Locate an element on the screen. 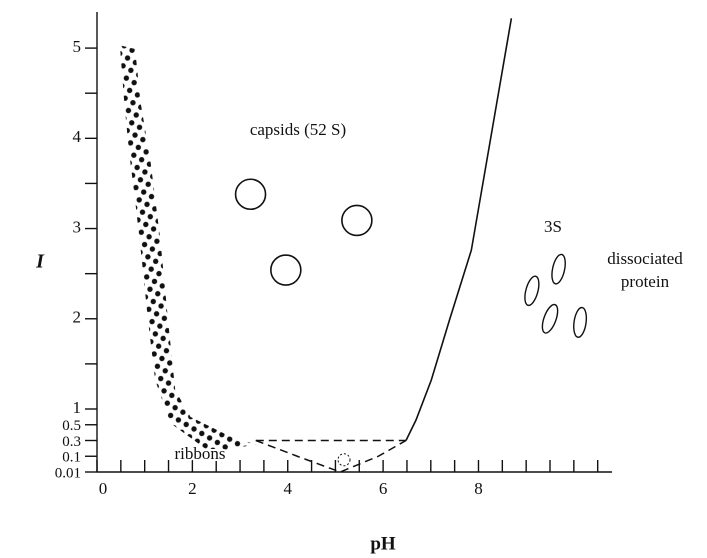 The image size is (707, 558). s-label: 3S is located at coordinates (553, 226).